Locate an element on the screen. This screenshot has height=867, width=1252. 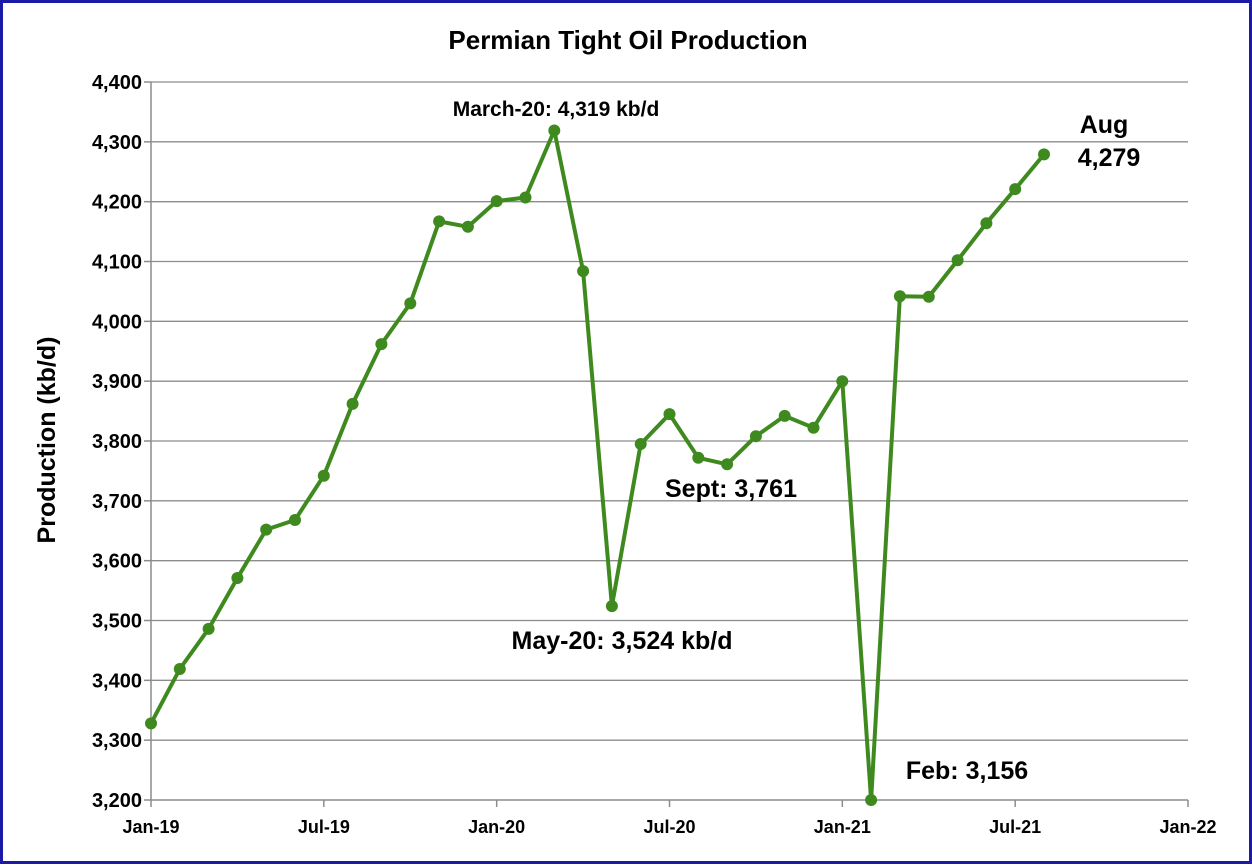
y-axis-label: Production (kb/d) is located at coordinates (47, 440).